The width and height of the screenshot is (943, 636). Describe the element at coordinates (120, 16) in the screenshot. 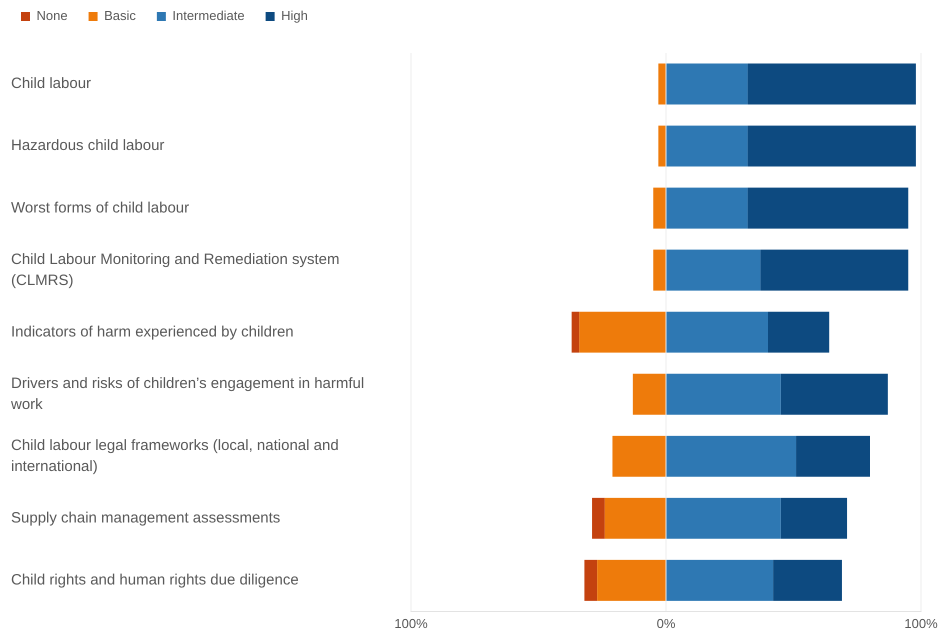

I see `legend-label: Basic` at that location.